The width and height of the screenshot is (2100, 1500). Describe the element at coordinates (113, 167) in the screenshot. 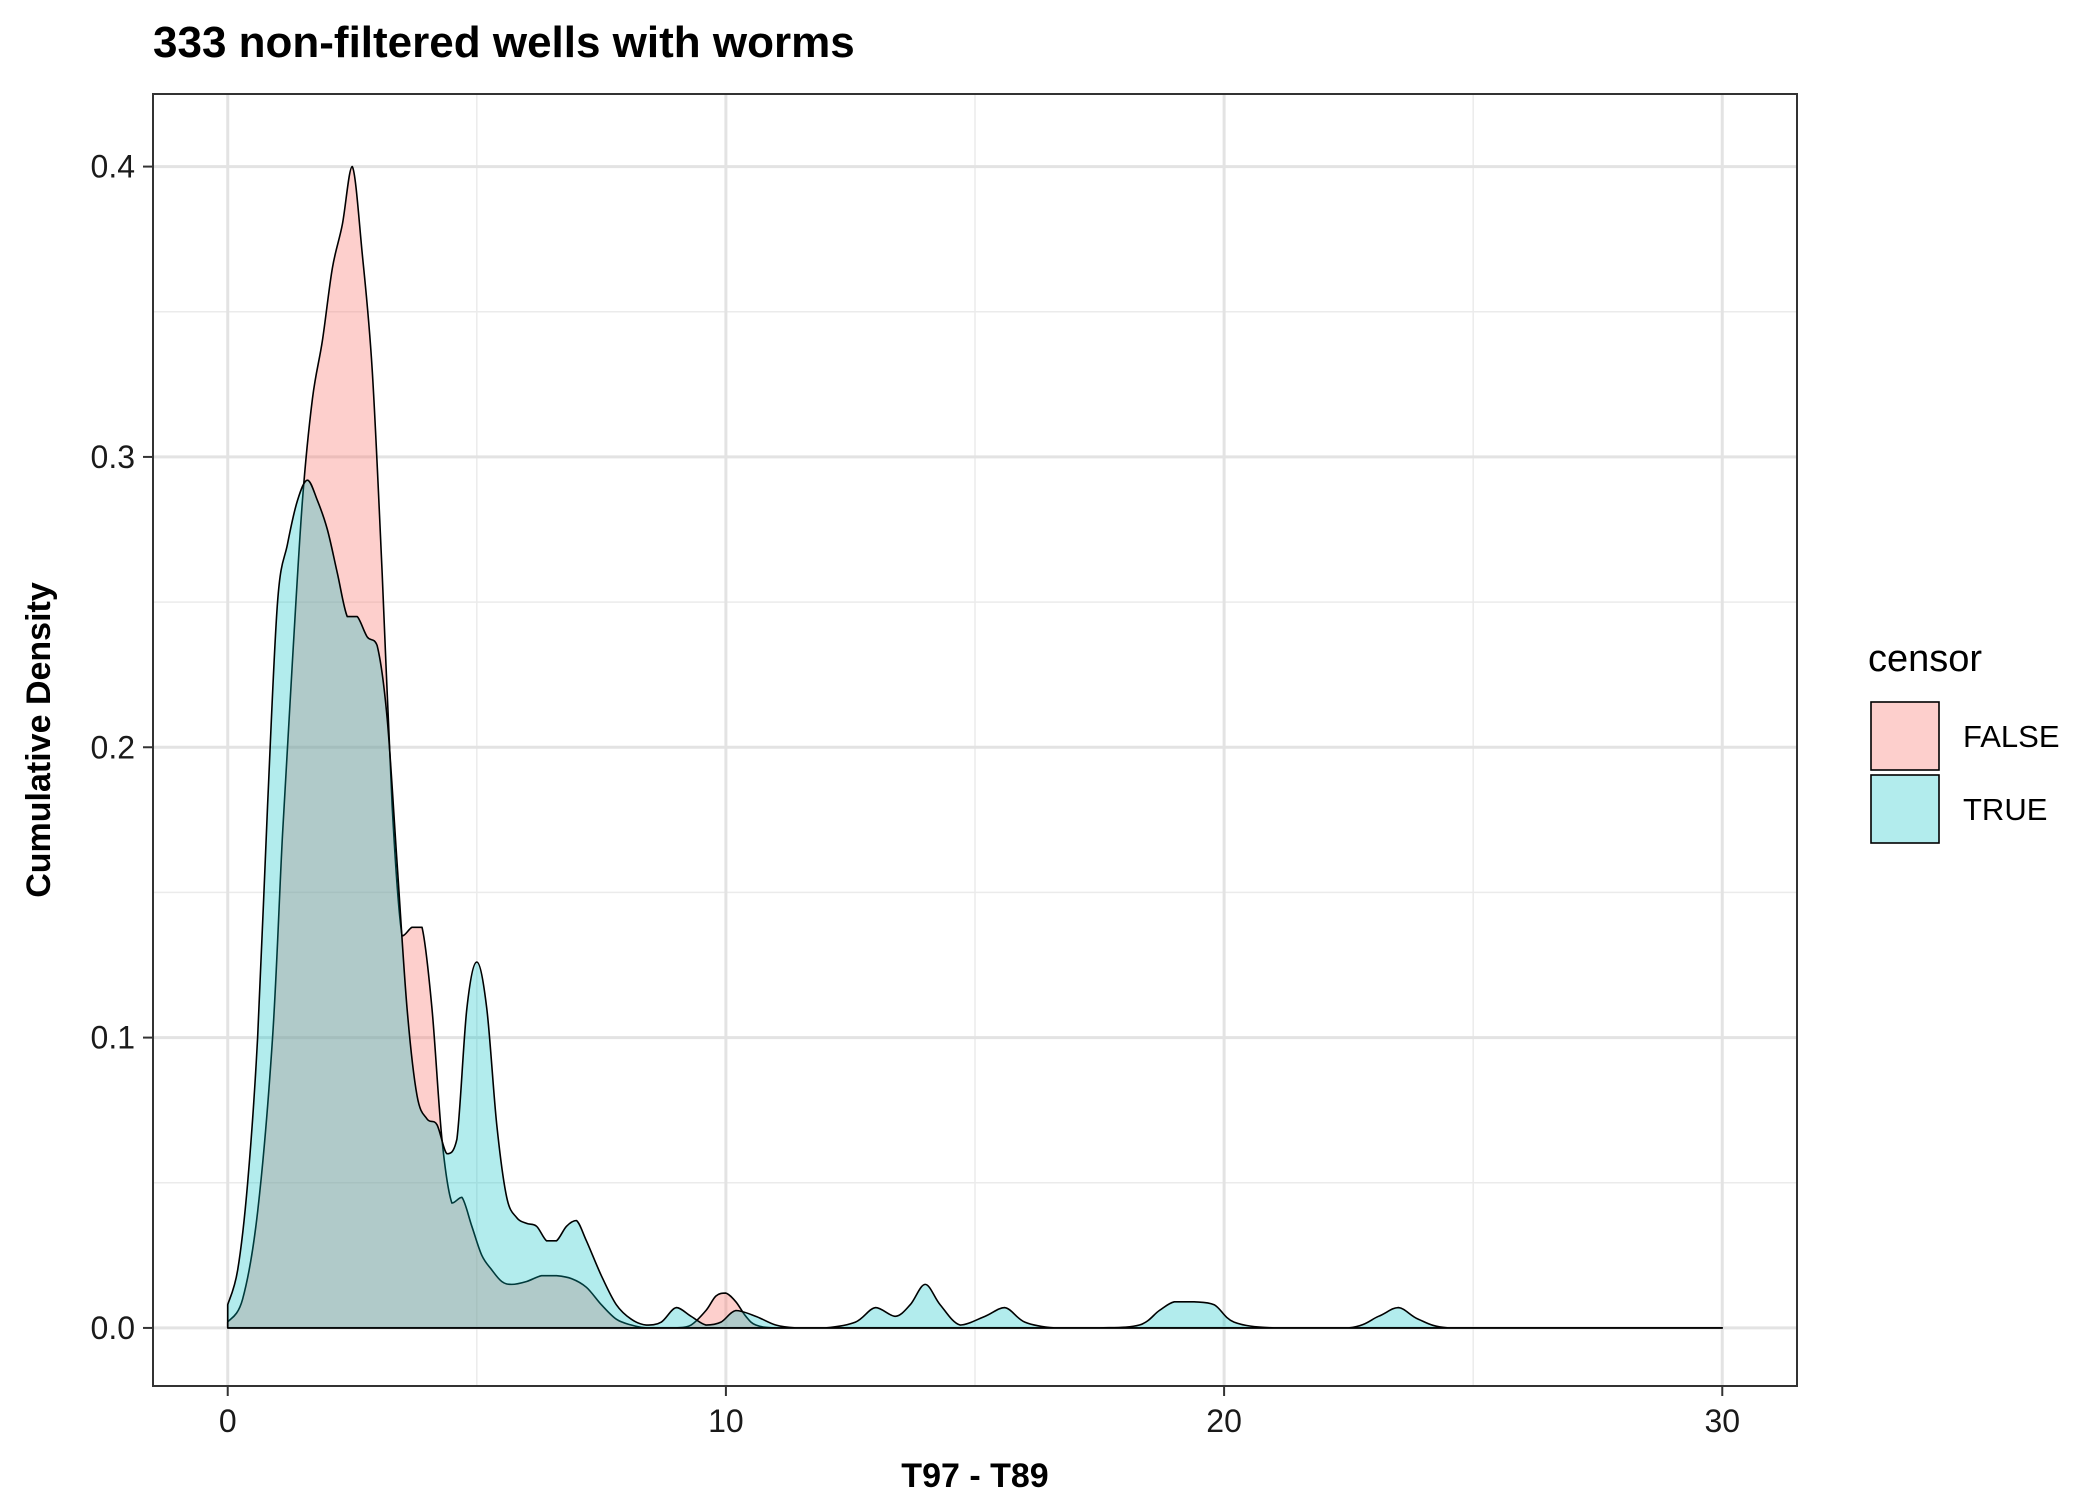

I see `y-tick-label: 0.4` at that location.